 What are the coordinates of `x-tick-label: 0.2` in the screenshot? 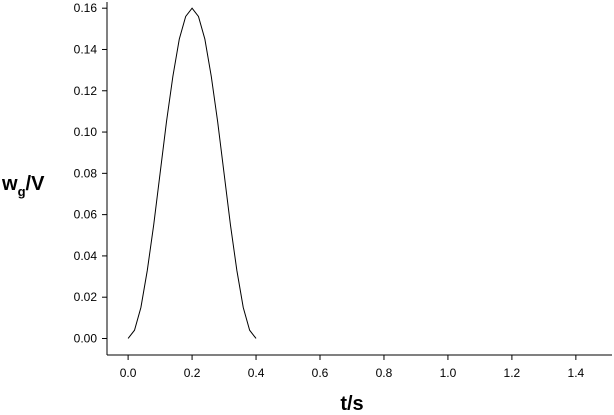 It's located at (192, 373).